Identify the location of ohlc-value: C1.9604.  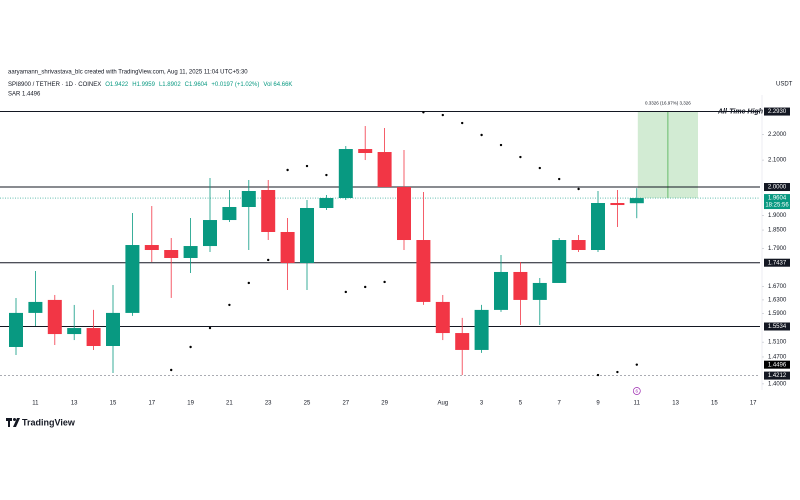
(196, 85).